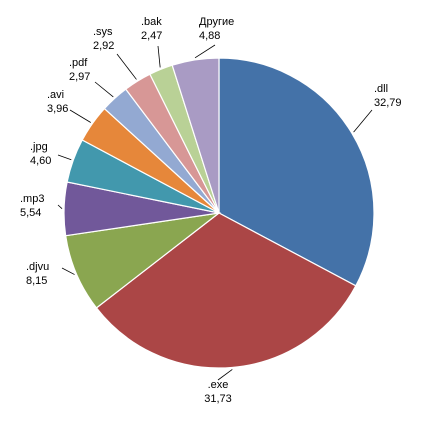 The image size is (429, 426). Describe the element at coordinates (218, 399) in the screenshot. I see `data-label-value: 31,73` at that location.